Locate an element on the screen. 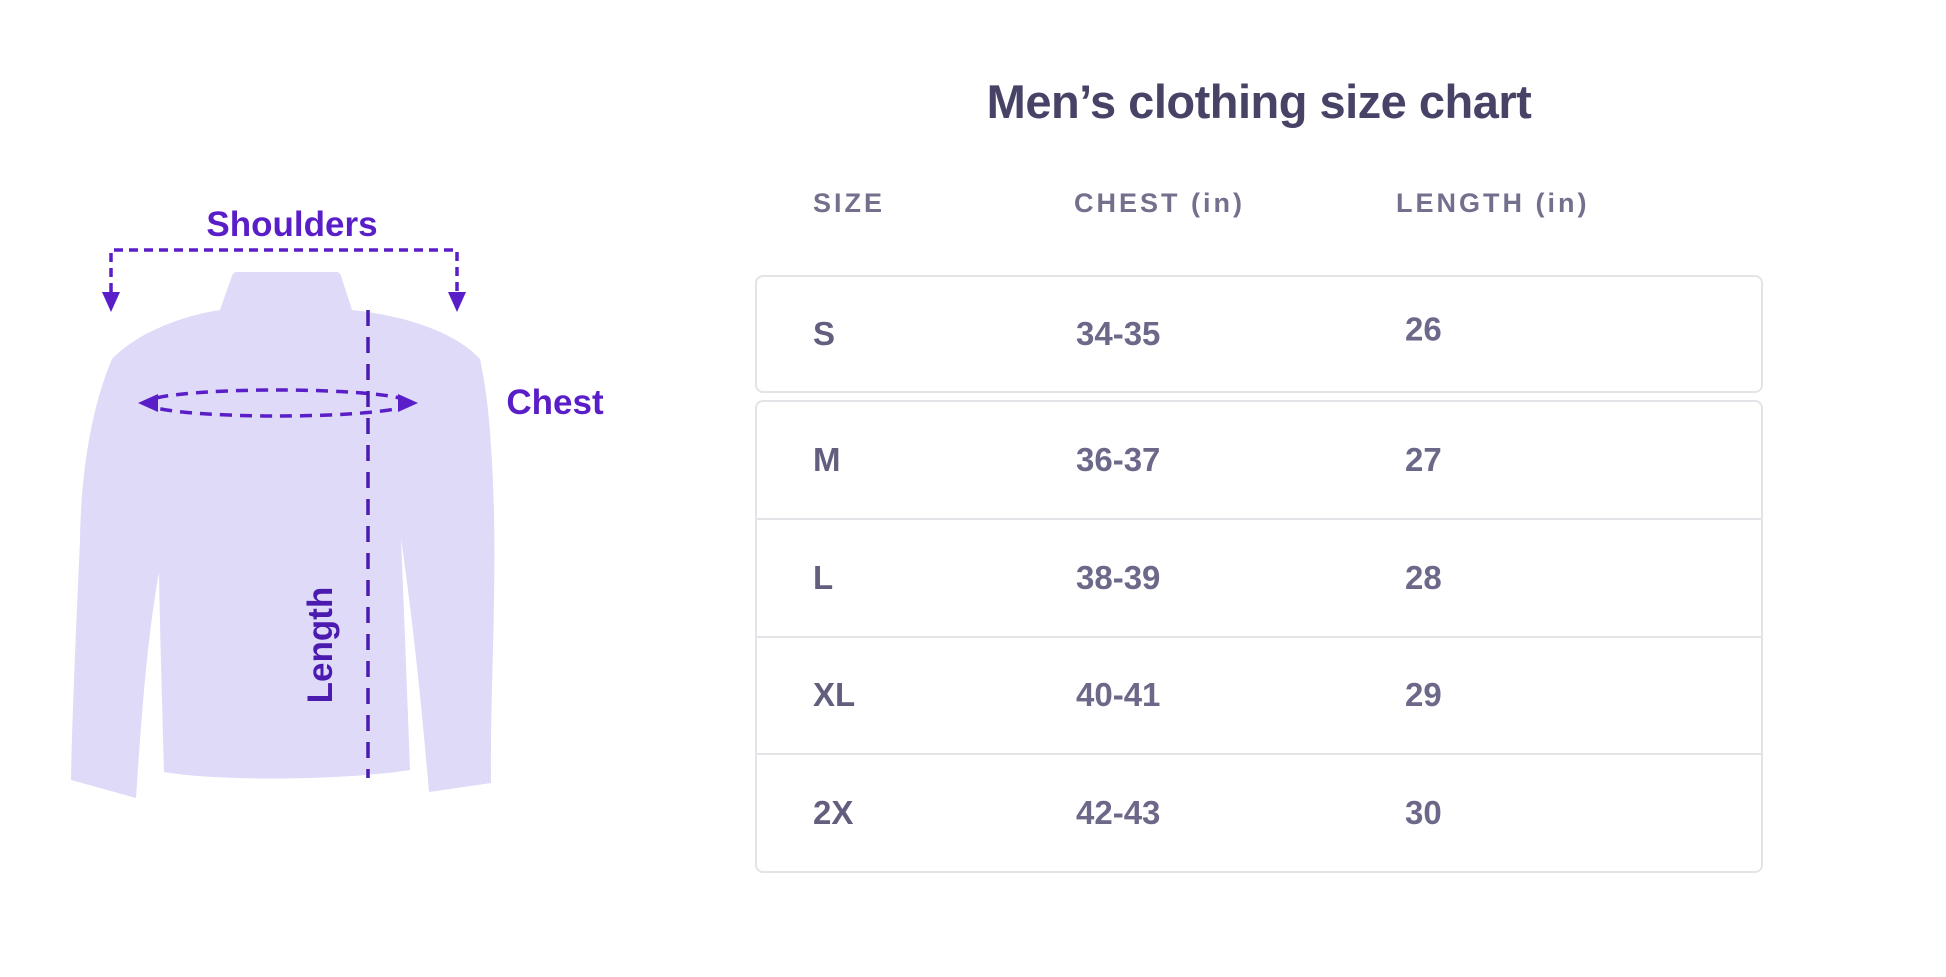  table-header-length: LENGTH (in) is located at coordinates (1493, 203).